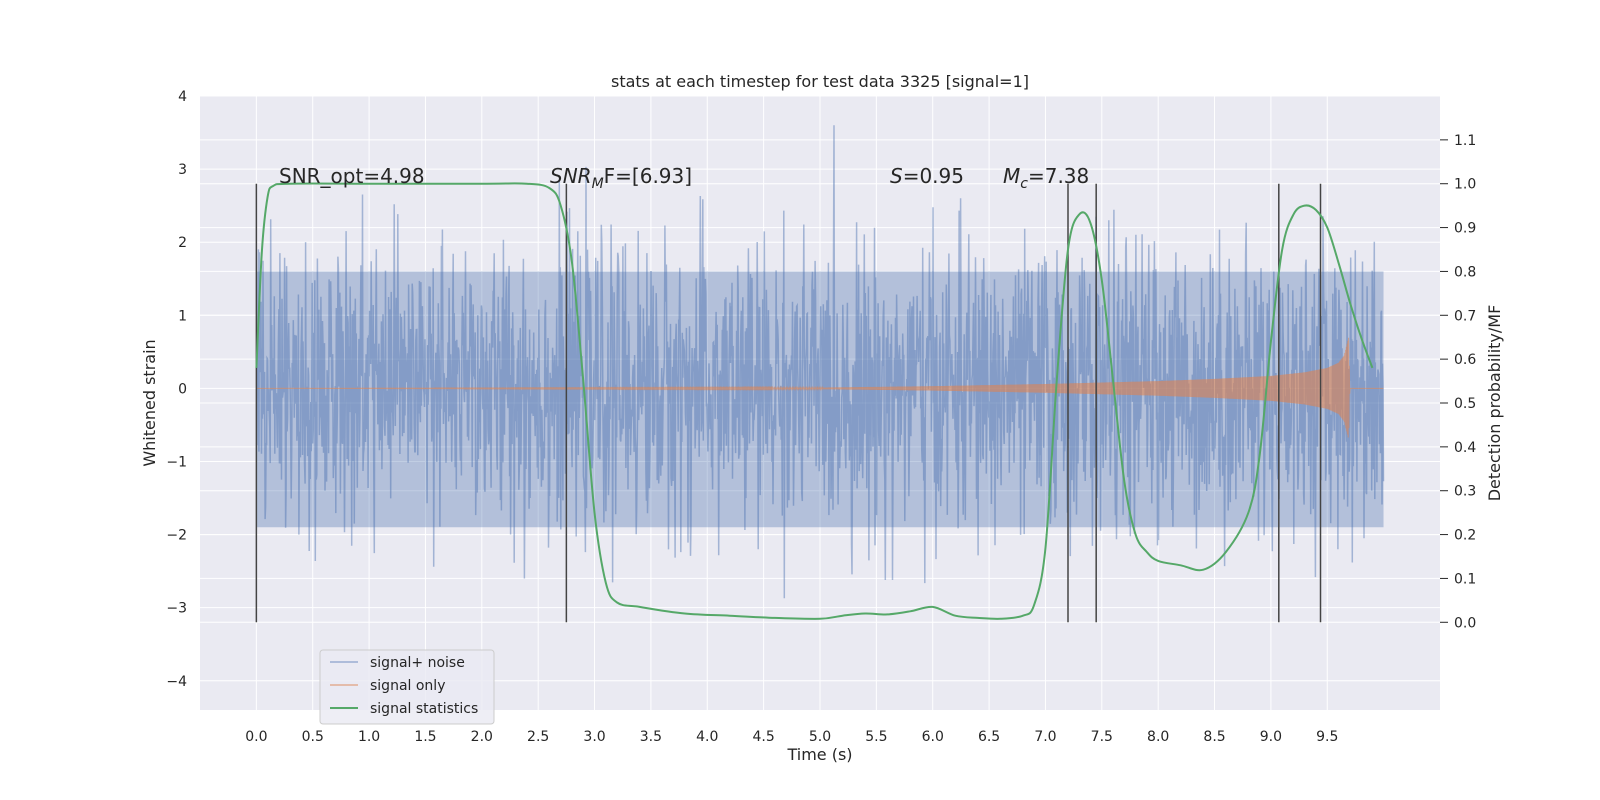 The height and width of the screenshot is (800, 1600). What do you see at coordinates (927, 176) in the screenshot?
I see `annotation-s: S=0.95` at bounding box center [927, 176].